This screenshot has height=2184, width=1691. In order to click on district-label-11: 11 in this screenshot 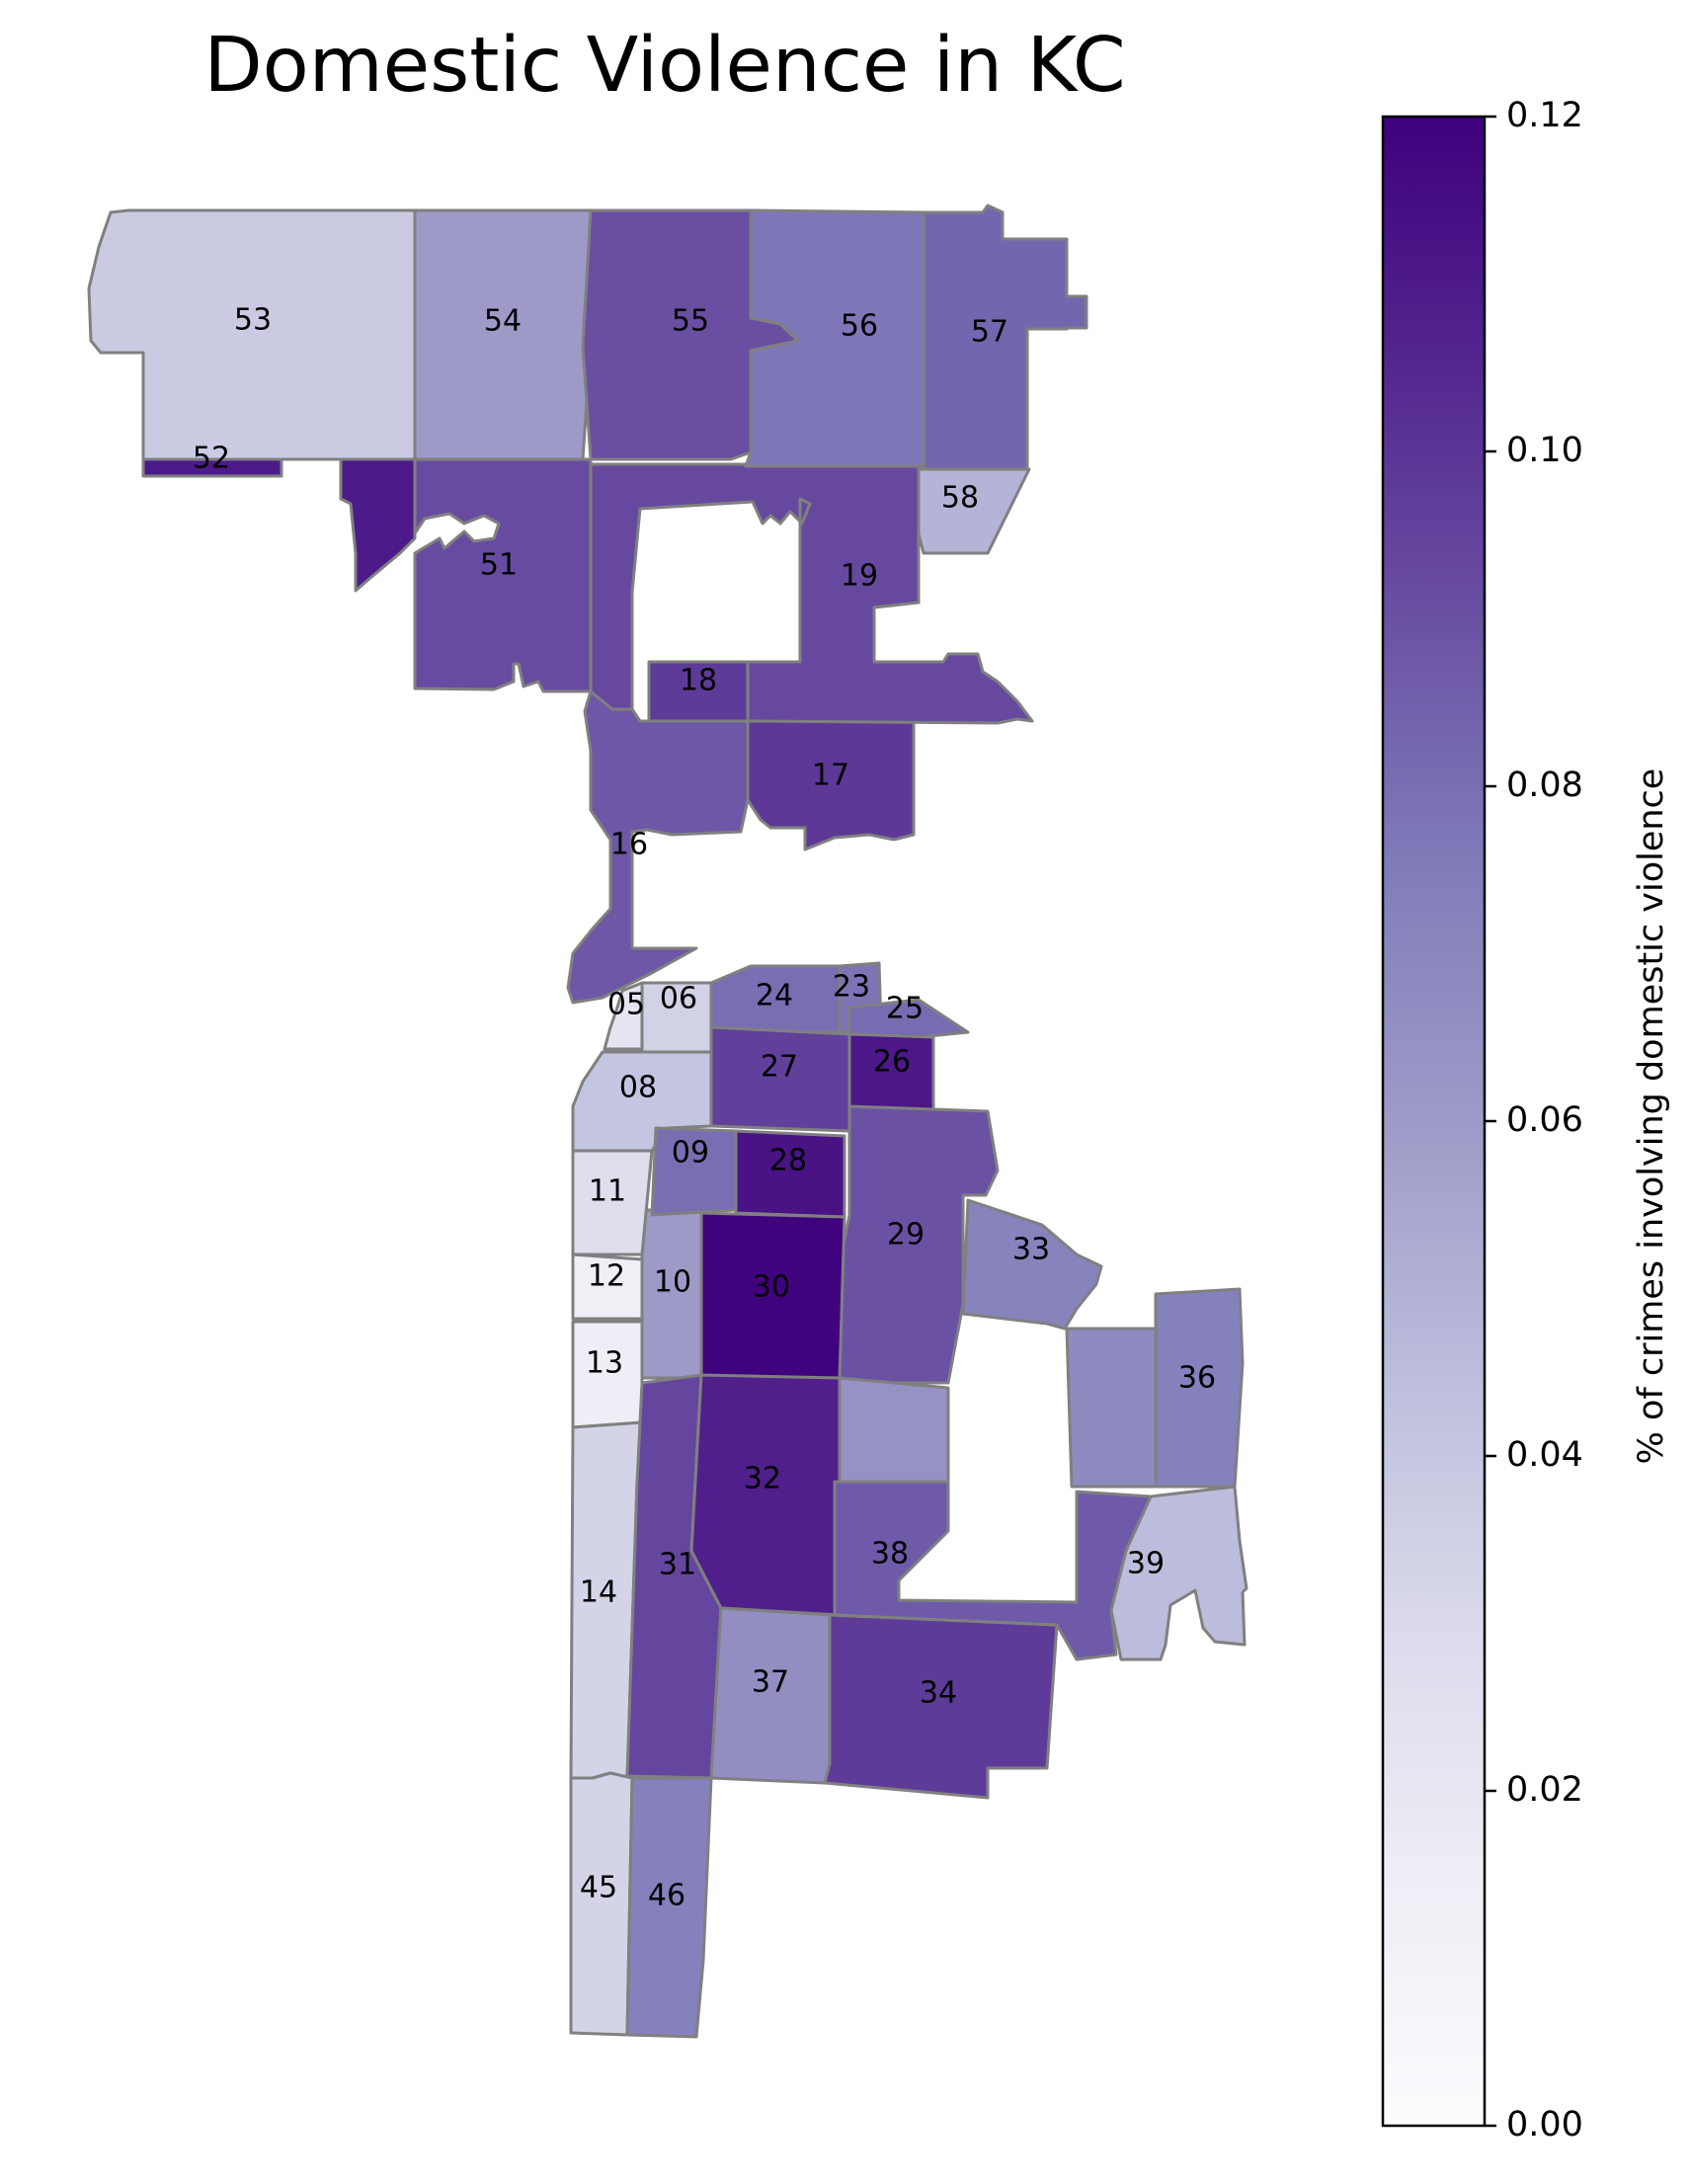, I will do `click(607, 1191)`.